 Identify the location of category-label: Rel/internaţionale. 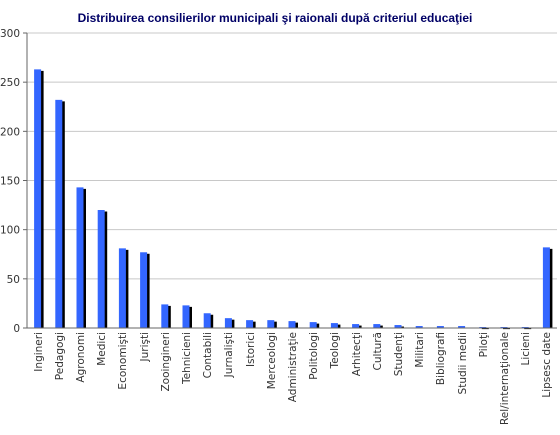
(505, 378).